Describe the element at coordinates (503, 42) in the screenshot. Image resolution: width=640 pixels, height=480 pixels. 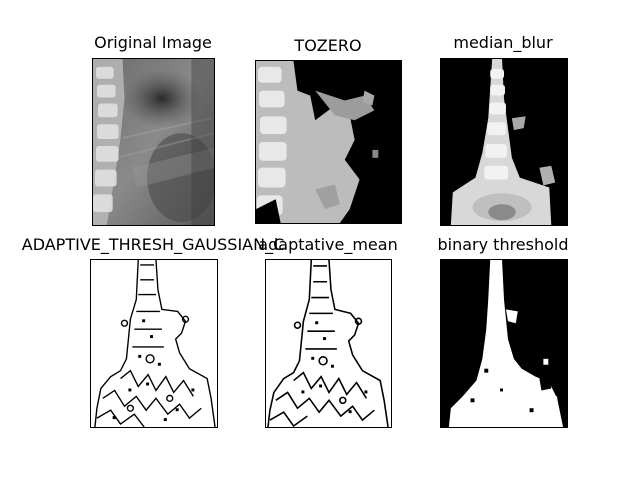
I see `panel-title-median-blur: median_blur` at that location.